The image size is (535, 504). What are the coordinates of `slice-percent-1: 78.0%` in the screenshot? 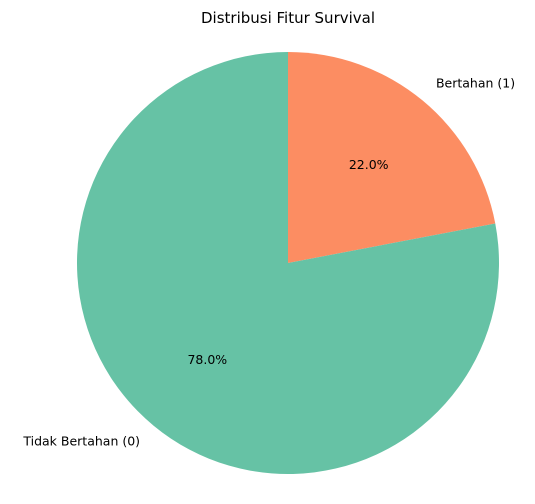 It's located at (207, 359).